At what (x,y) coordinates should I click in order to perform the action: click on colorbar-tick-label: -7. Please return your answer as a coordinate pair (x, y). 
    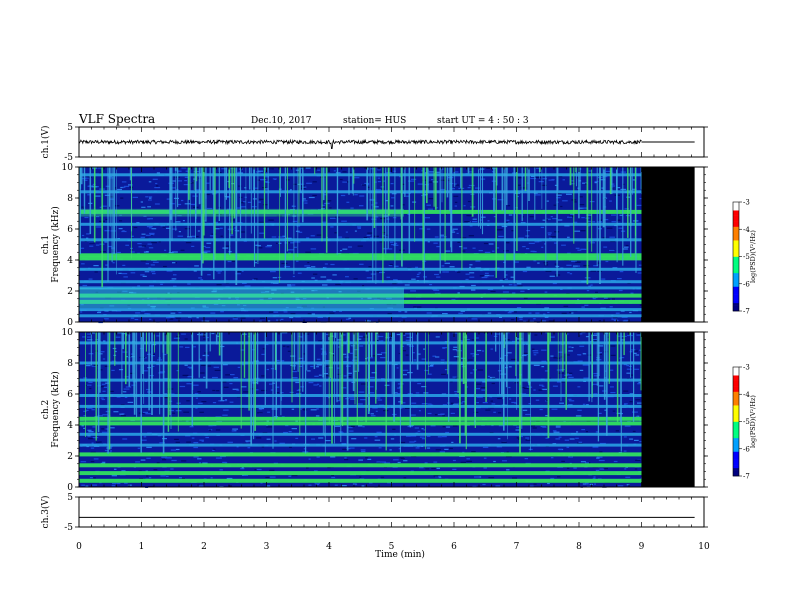
    Looking at the image, I should click on (746, 312).